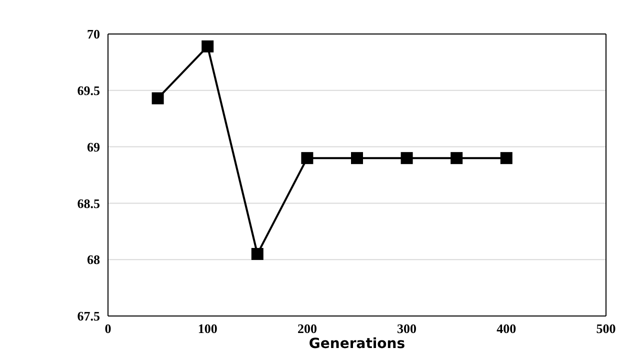  I want to click on y-tick-label: 69, so click(93, 146).